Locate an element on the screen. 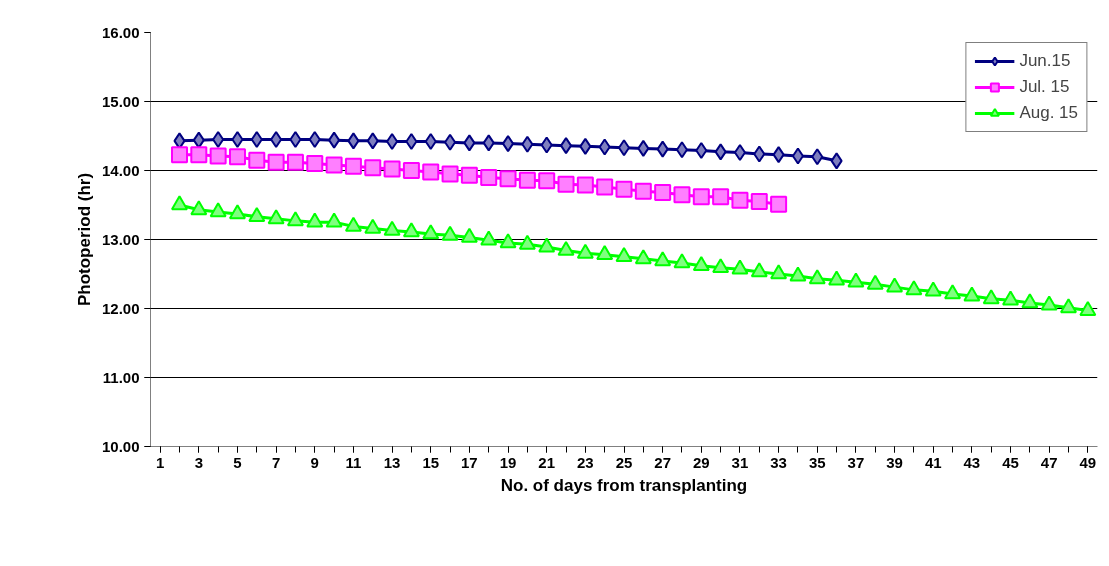 This screenshot has height=566, width=1109. x-tick-label: 41 is located at coordinates (933, 462).